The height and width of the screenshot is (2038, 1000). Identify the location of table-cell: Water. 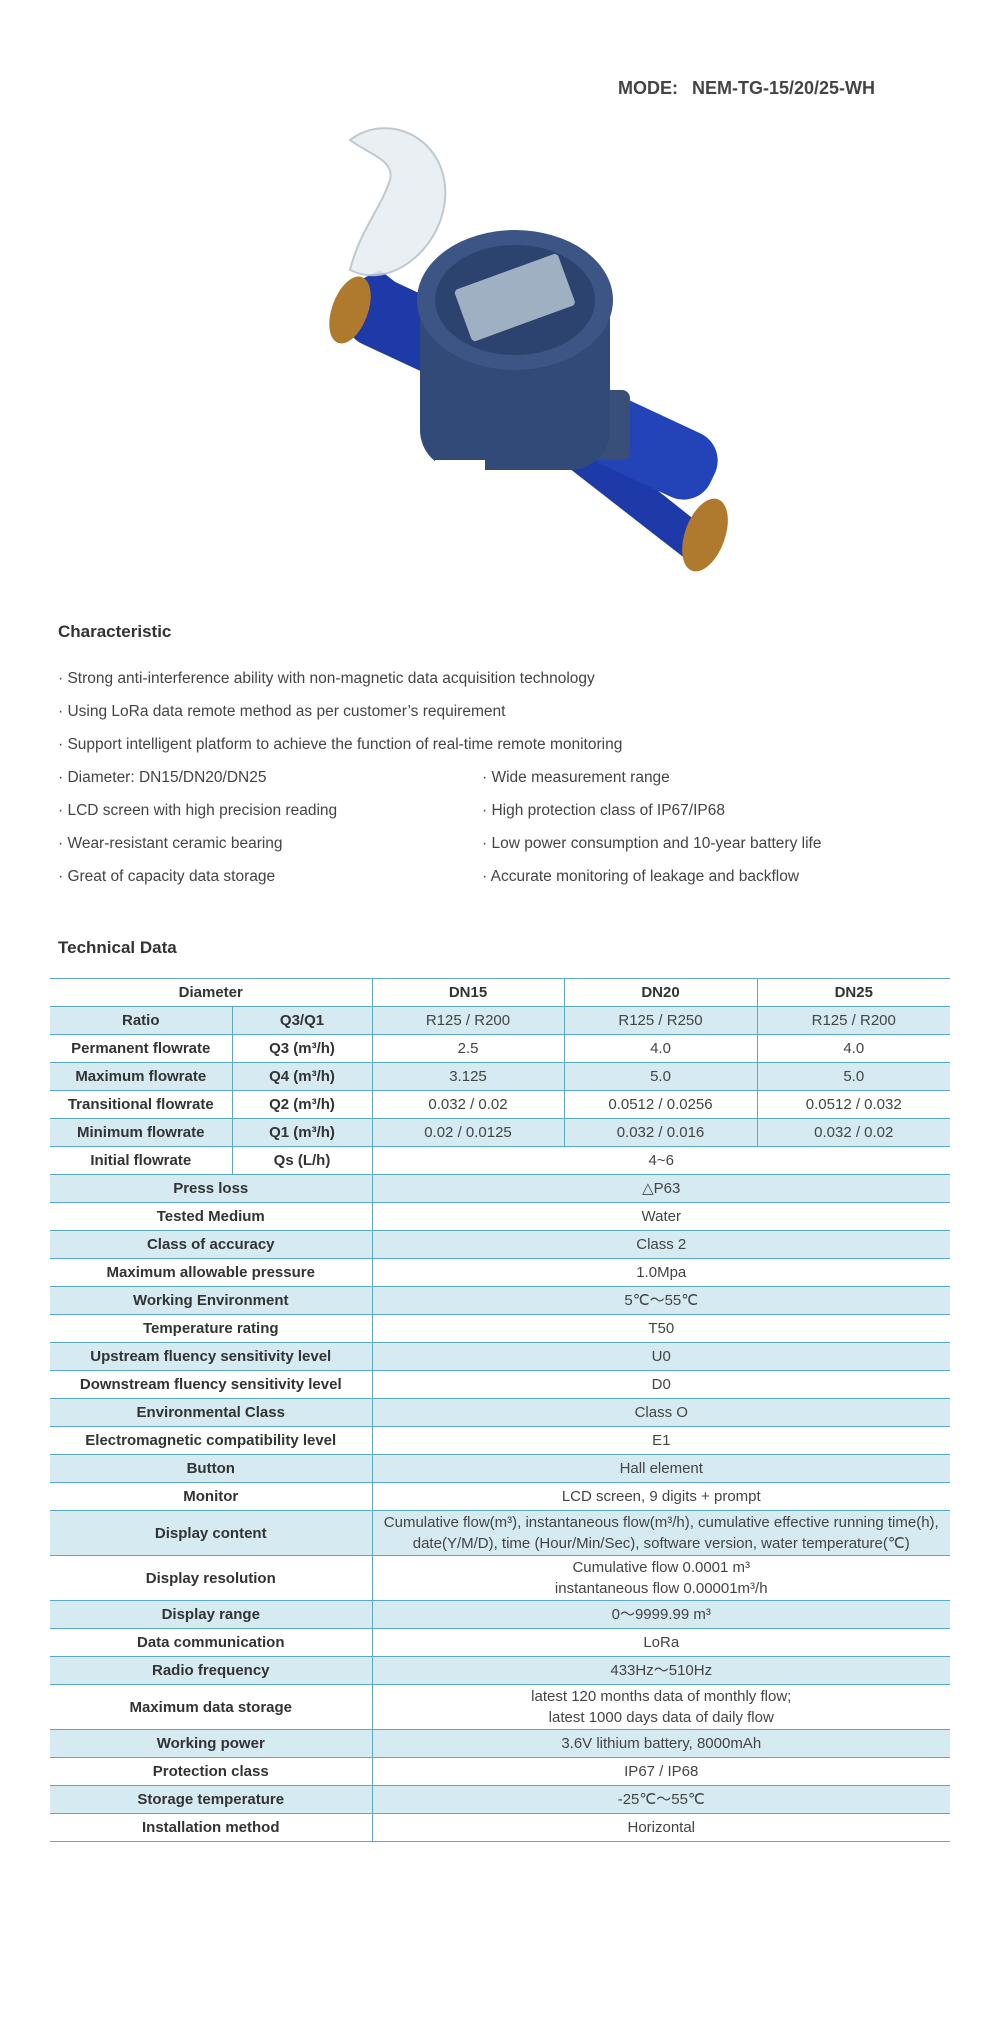
(660, 1216).